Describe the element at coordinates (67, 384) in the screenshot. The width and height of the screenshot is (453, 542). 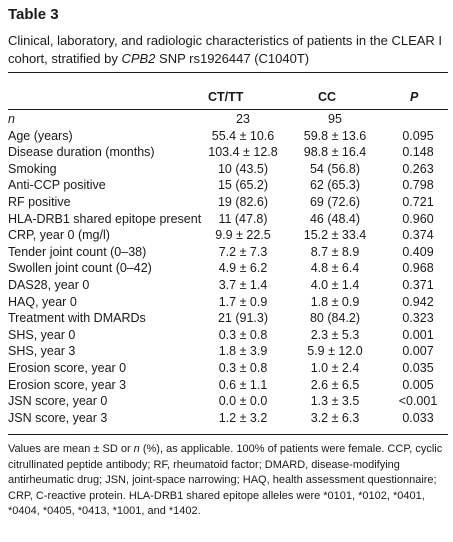
I see `row-label: Erosion score, year 3` at that location.